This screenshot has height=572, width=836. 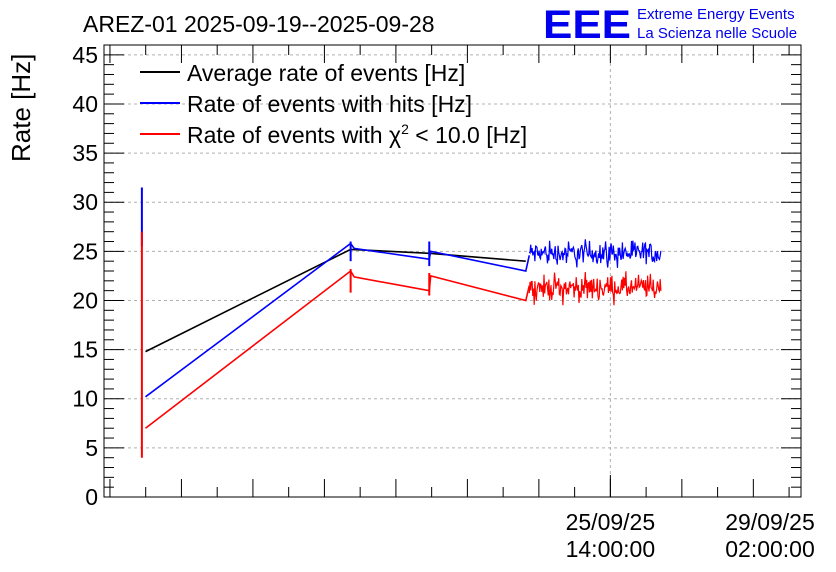 What do you see at coordinates (85, 399) in the screenshot?
I see `y-tick-label: 10` at bounding box center [85, 399].